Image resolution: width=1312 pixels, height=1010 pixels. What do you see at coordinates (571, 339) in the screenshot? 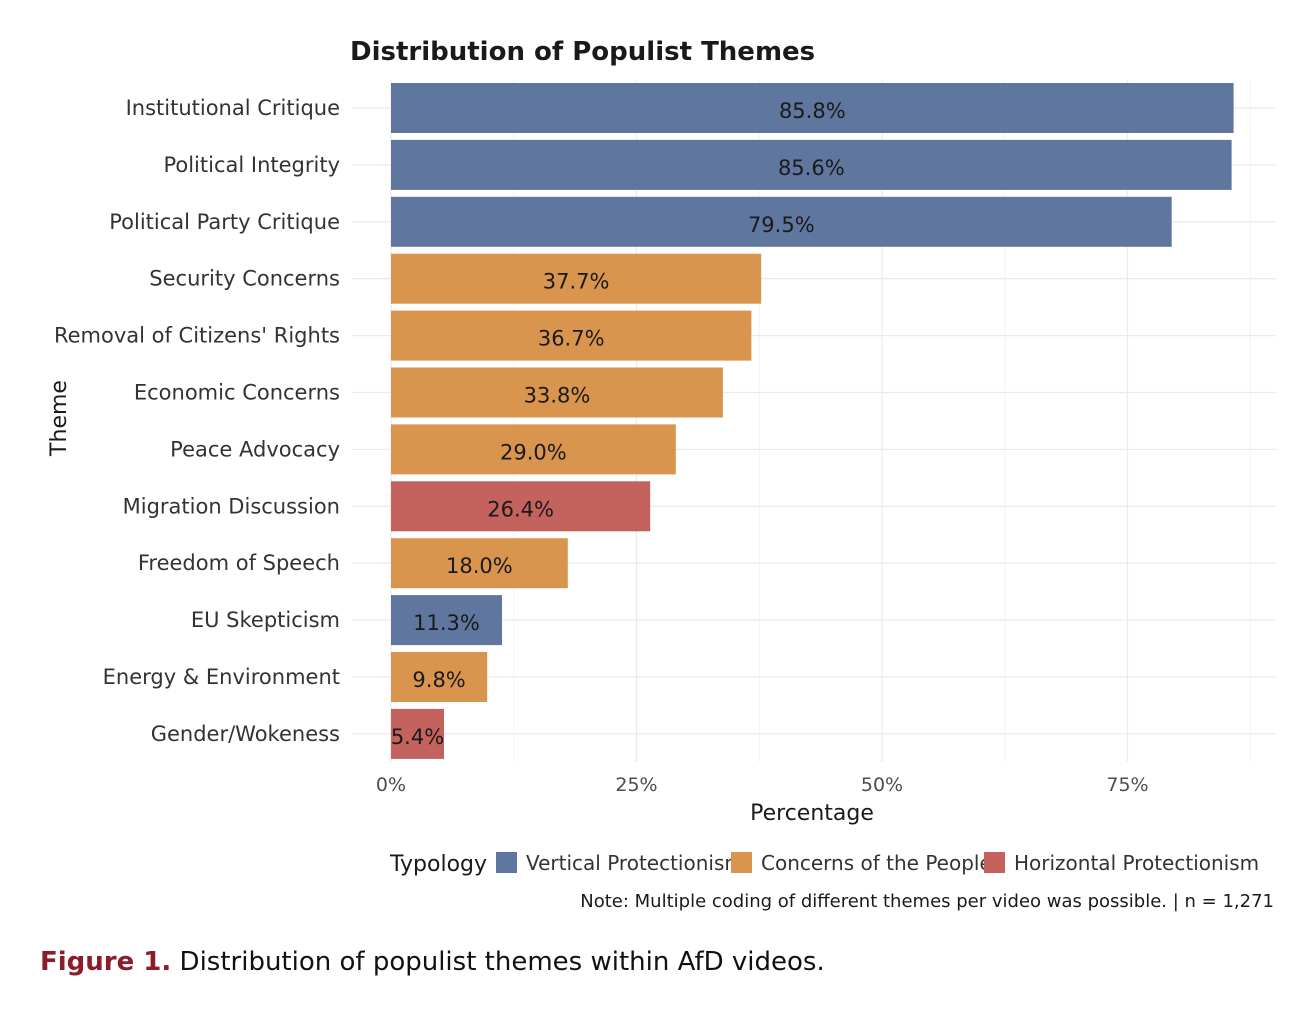
I see `bar-value-label: 36.7%` at bounding box center [571, 339].